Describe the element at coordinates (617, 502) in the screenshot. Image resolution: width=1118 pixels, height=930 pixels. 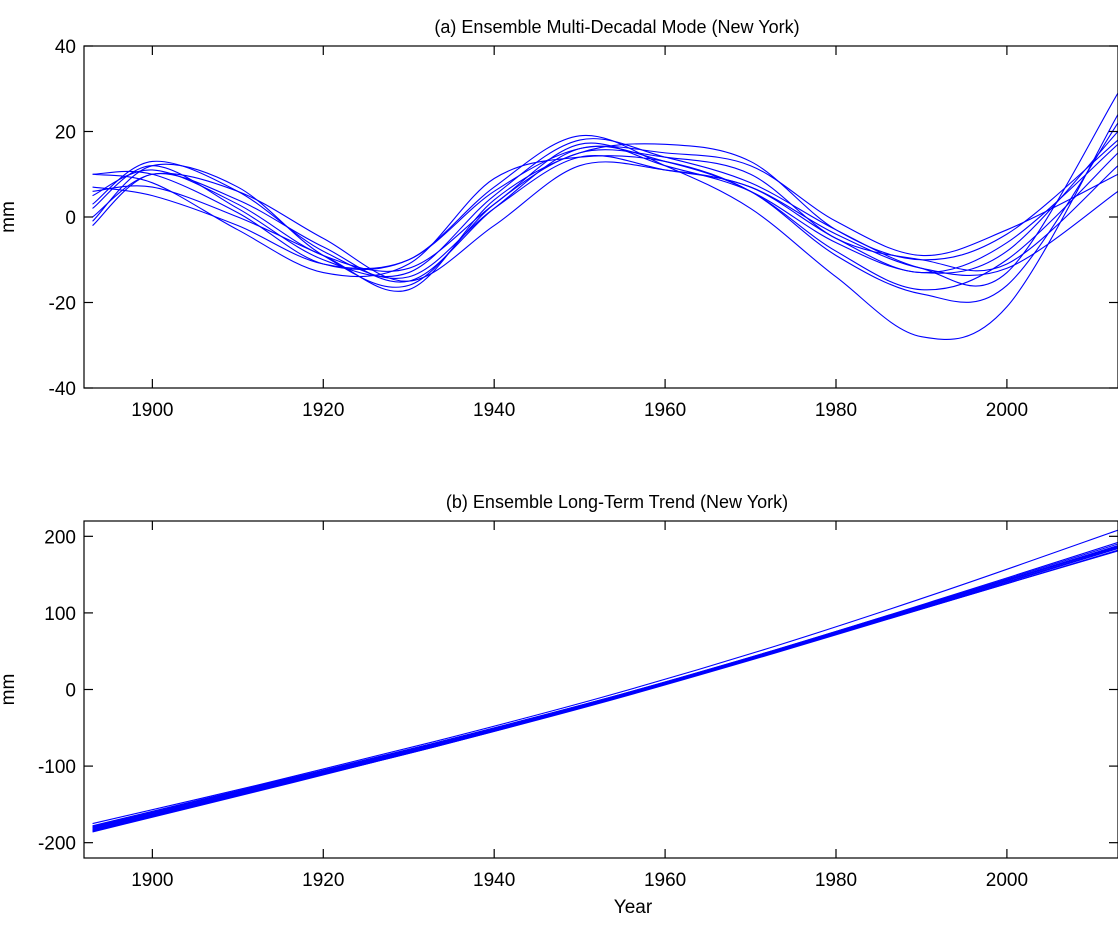
I see `chart-title: (b) Ensemble Long-Term Trend (New York)` at that location.